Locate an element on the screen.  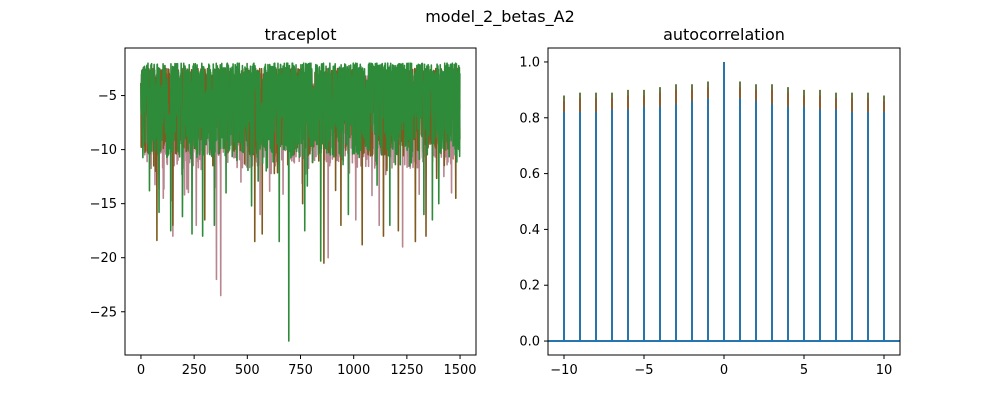
autocorr-ytick-label: 0.4 is located at coordinates (529, 230).